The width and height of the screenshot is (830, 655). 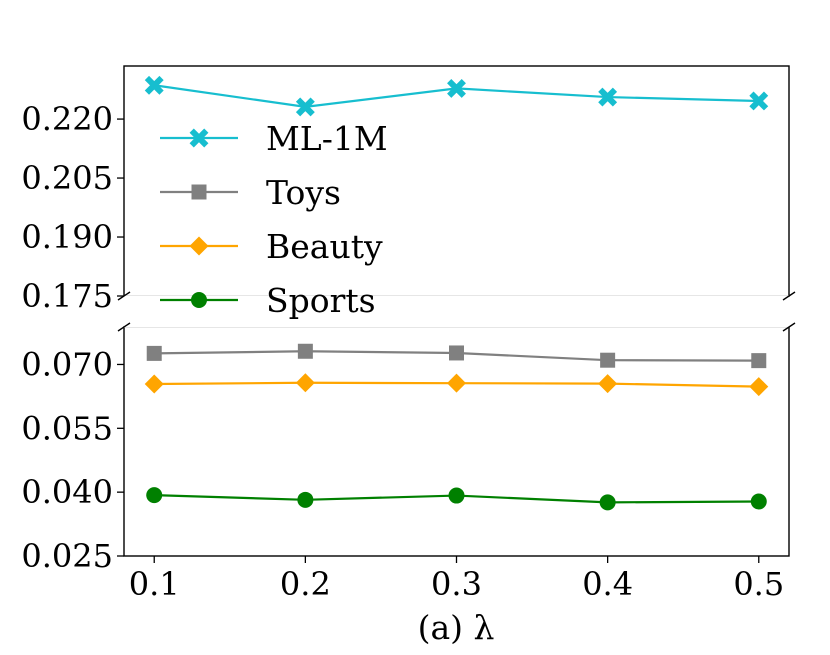 I want to click on lower-y-tick-label-1: 0.040, so click(x=67, y=492).